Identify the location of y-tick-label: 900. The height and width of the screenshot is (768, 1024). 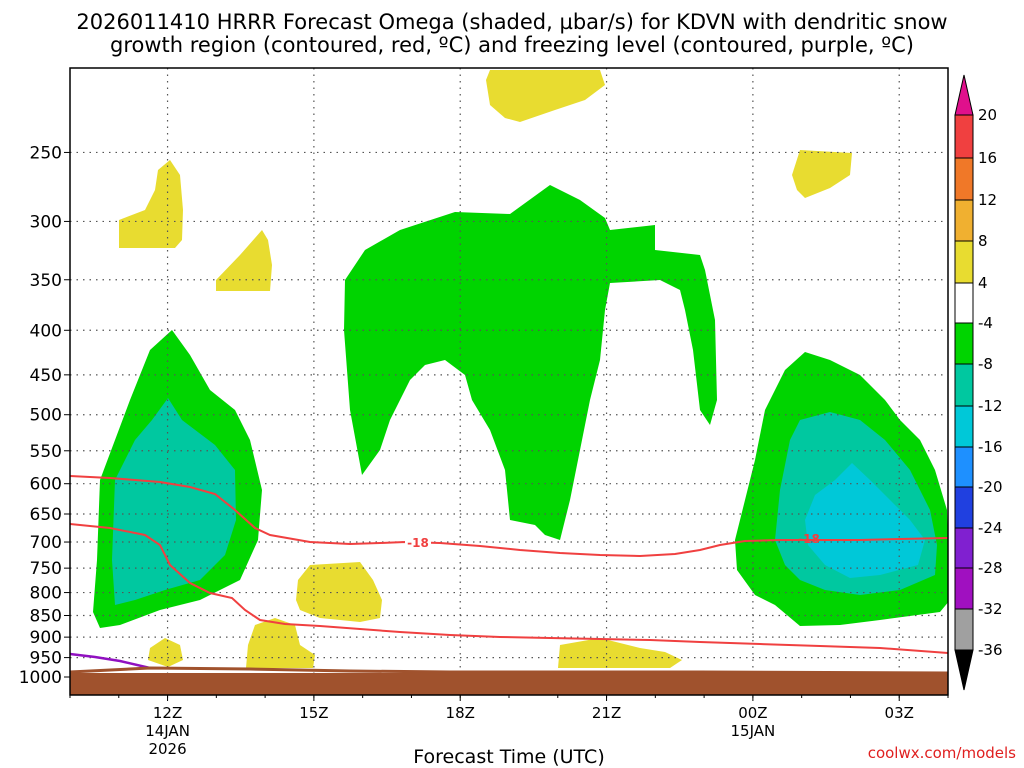
(46, 638).